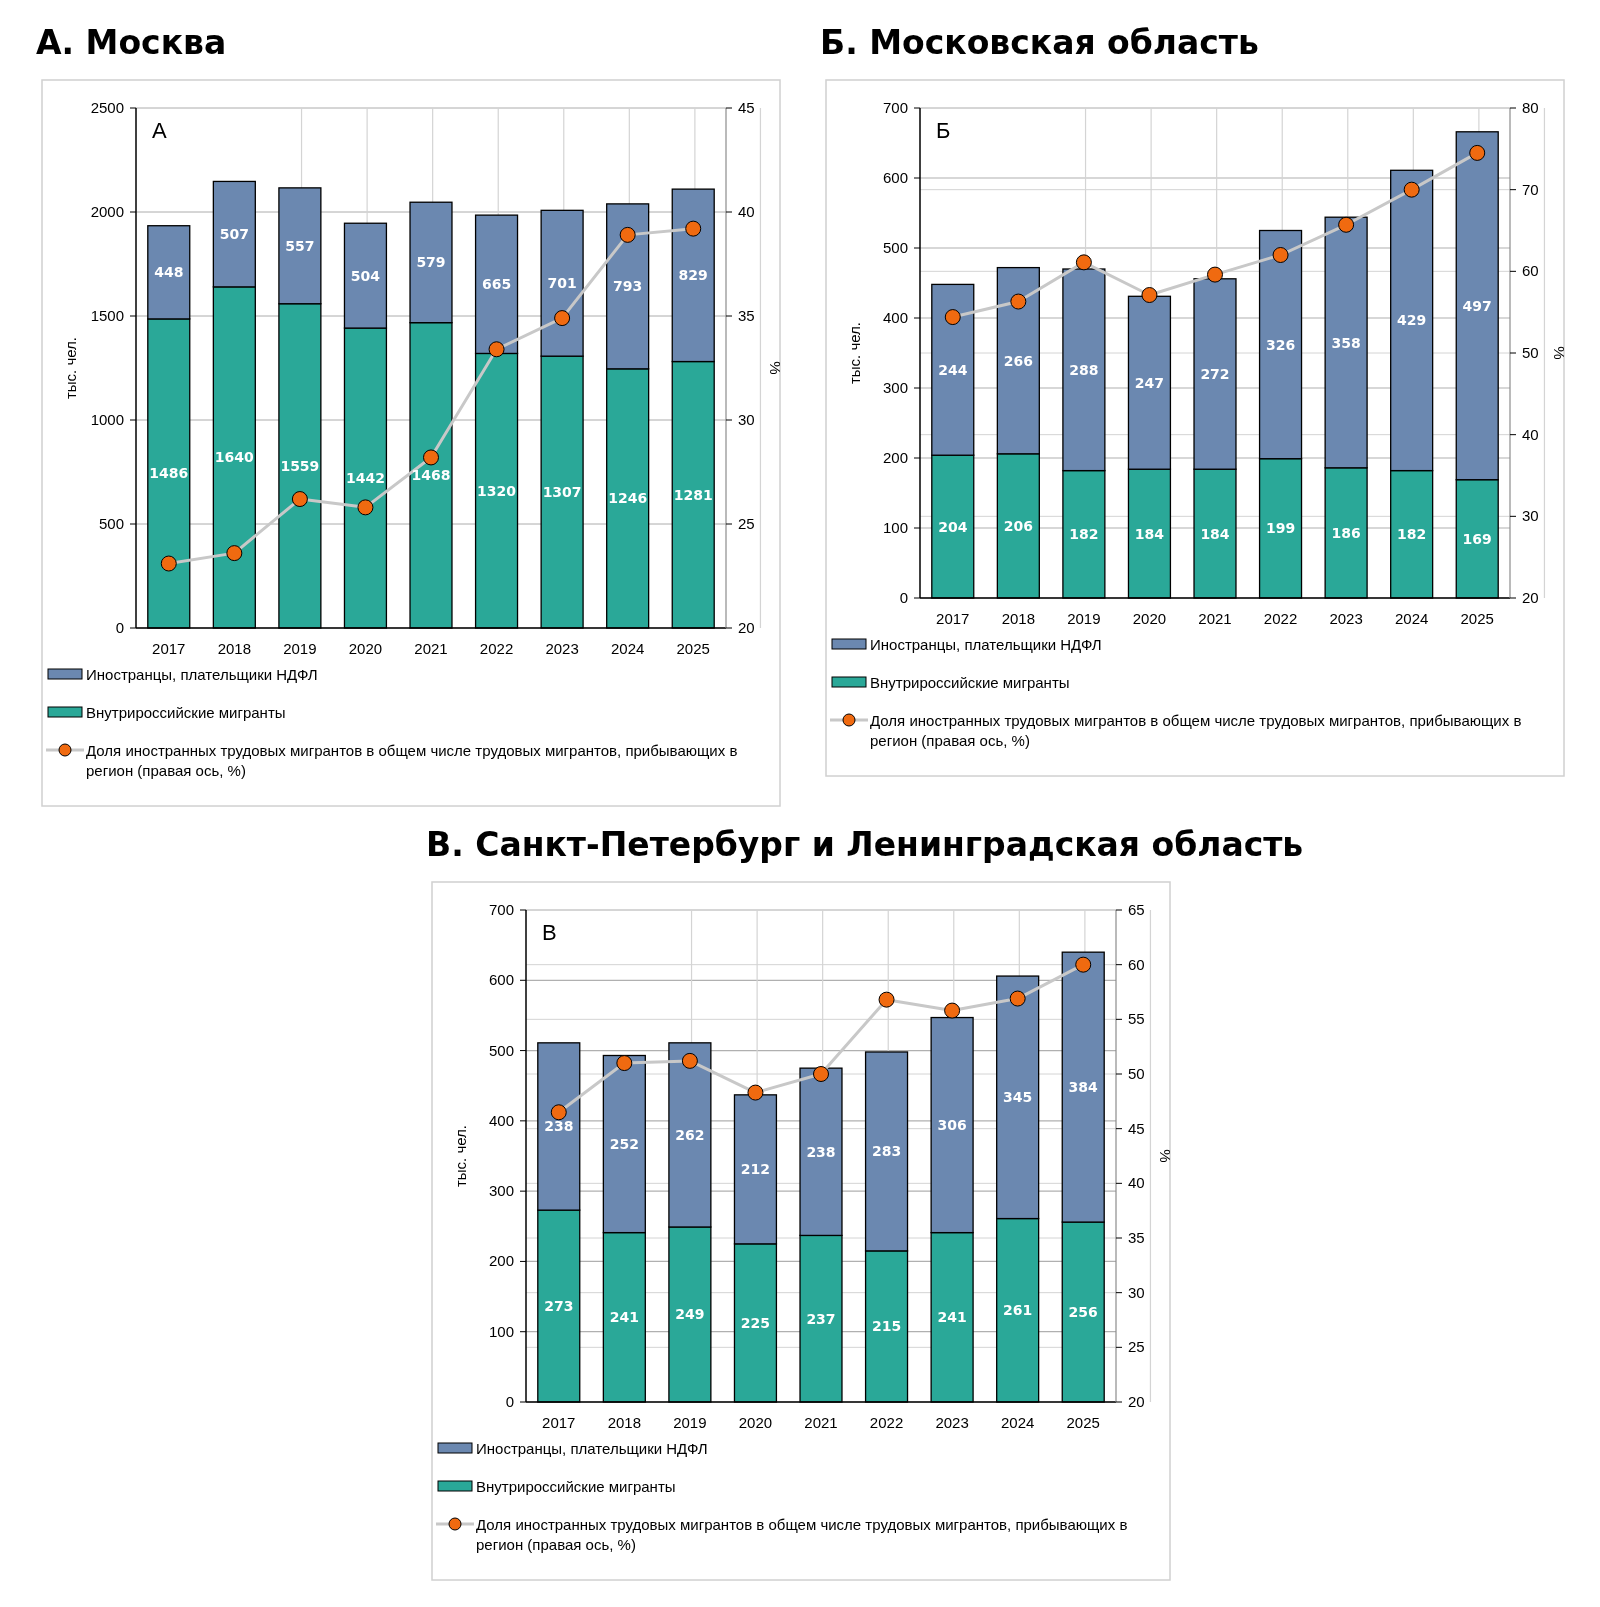 The width and height of the screenshot is (1600, 1607). Describe the element at coordinates (562, 283) in the screenshot. I see `data-label: 701` at that location.